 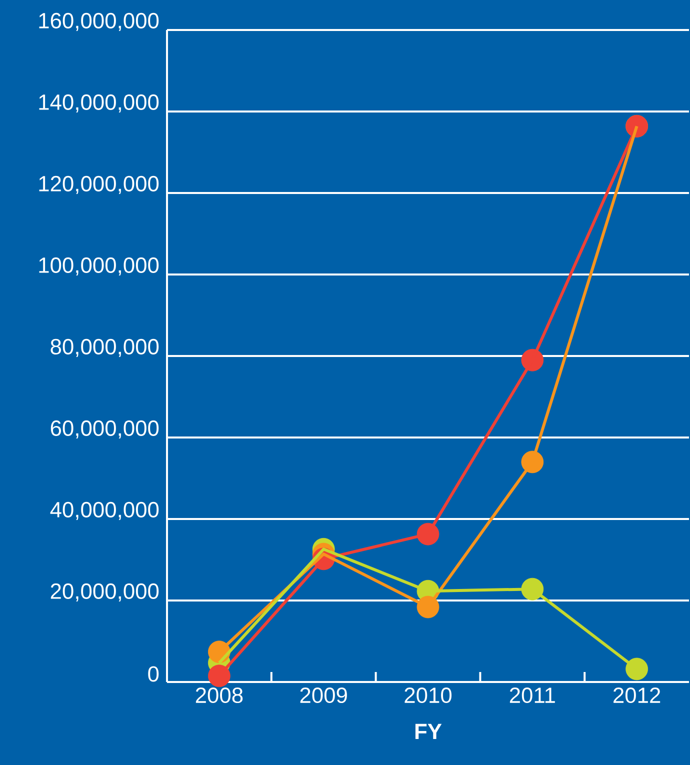 I want to click on y-tick-label: 60,000,000, so click(x=104, y=429).